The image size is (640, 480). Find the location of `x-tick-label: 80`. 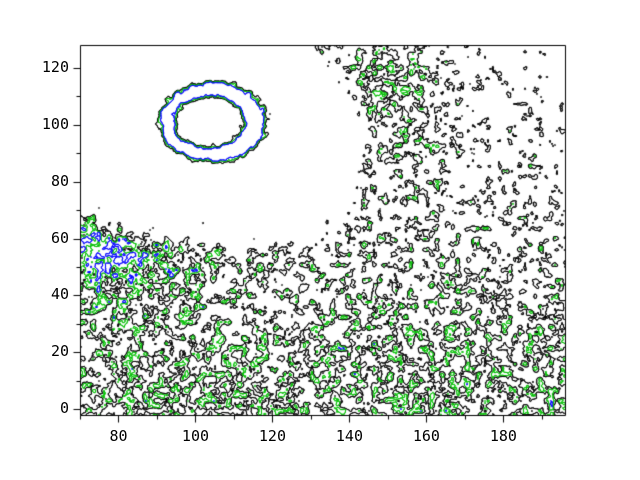

x-tick-label: 80 is located at coordinates (118, 436).